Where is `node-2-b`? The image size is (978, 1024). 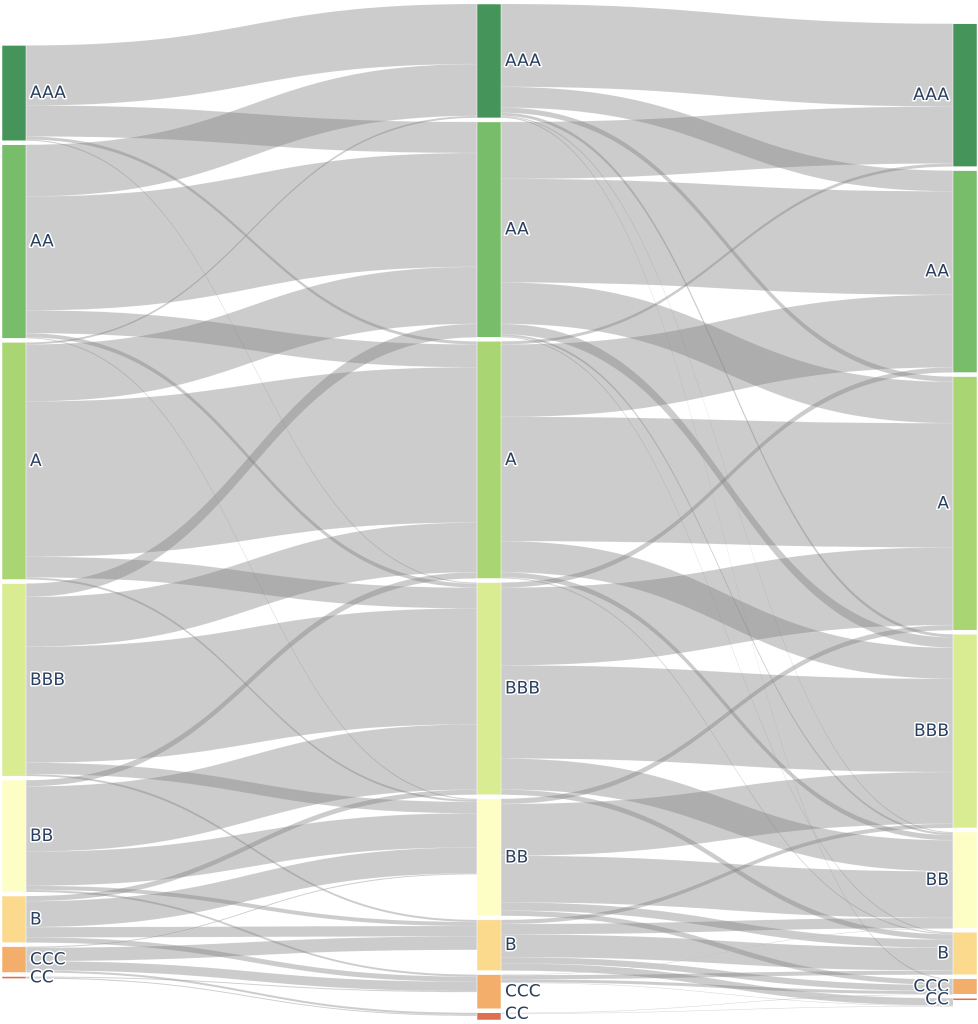 node-2-b is located at coordinates (965, 953).